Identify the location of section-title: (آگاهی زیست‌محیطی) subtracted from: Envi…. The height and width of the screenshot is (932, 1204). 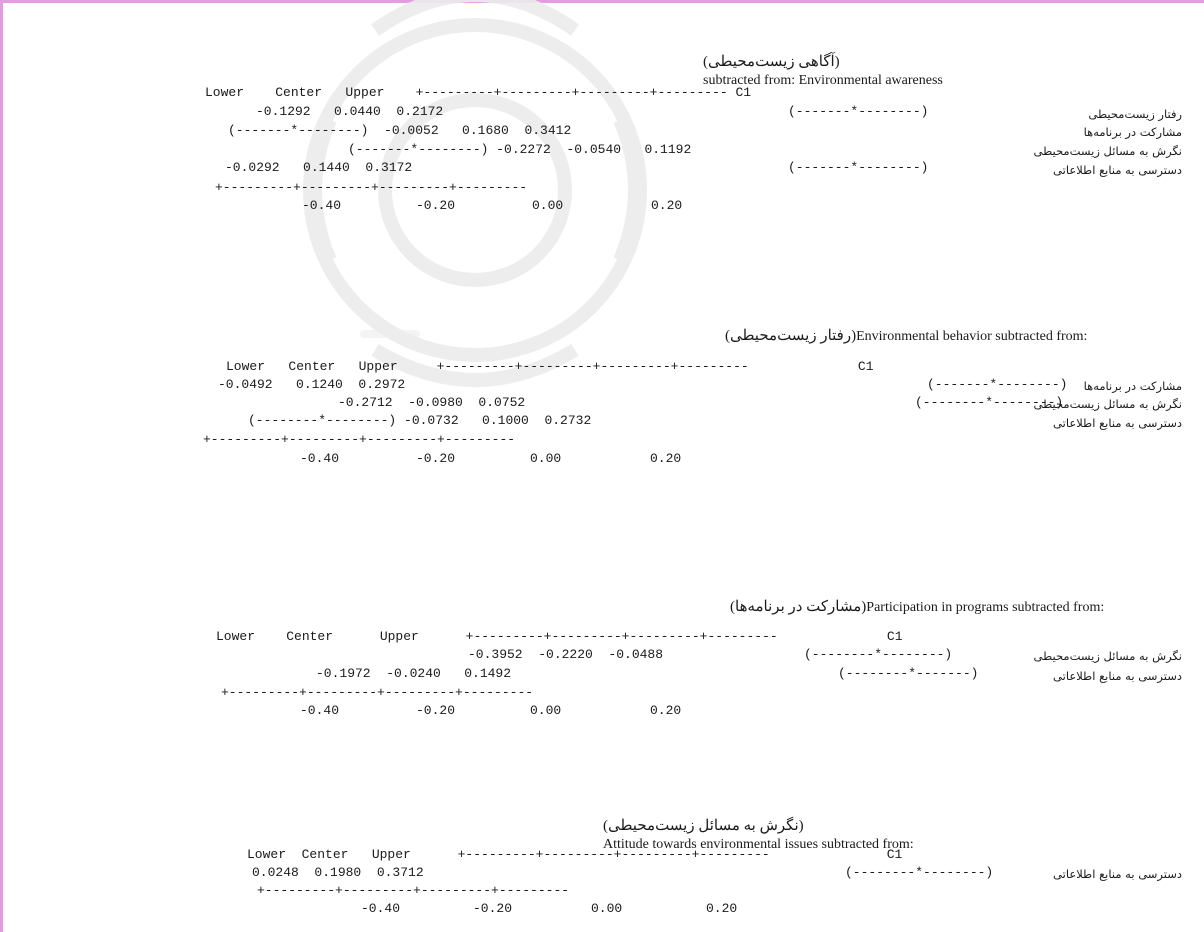
(819, 62).